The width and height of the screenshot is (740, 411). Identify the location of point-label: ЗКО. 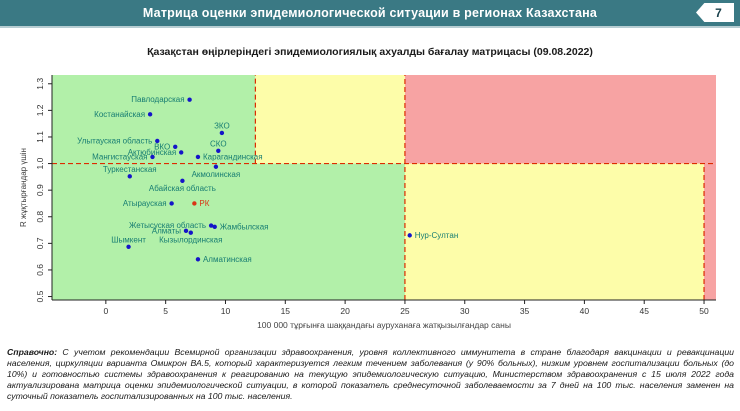
(222, 125).